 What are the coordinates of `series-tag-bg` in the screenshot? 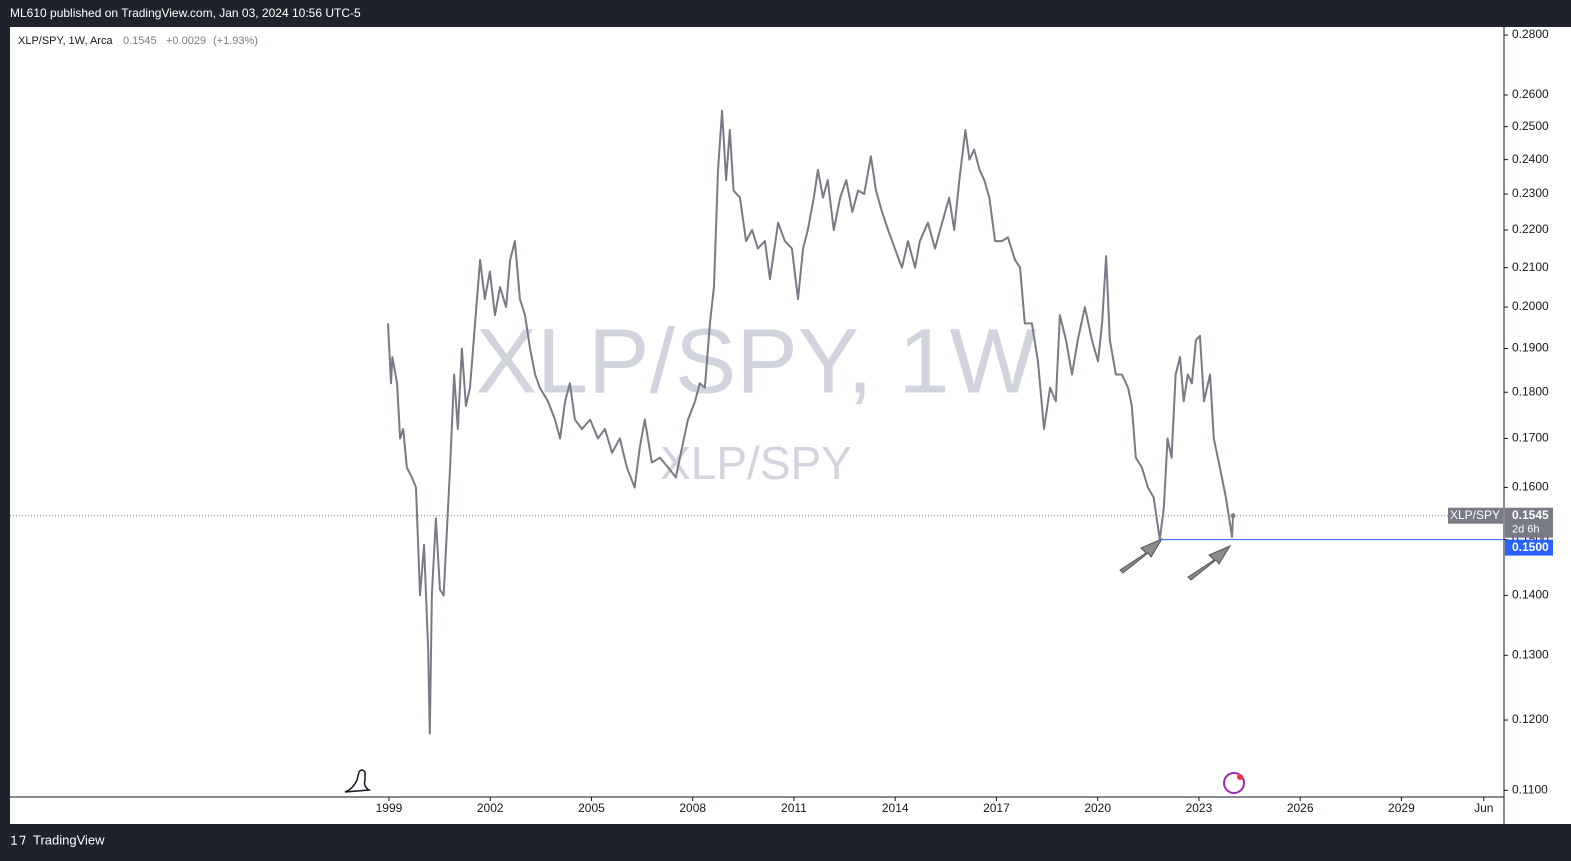 It's located at (1475, 515).